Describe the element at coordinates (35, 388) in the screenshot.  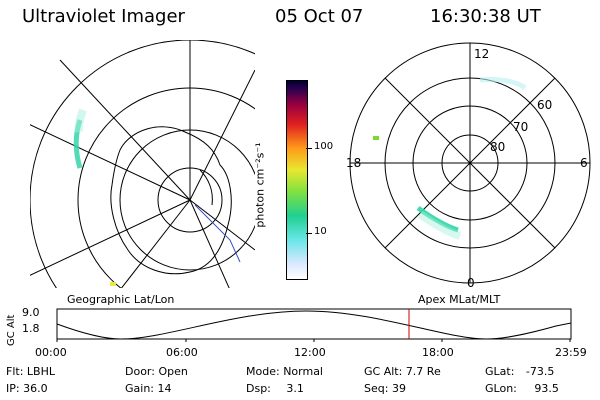
I see `ip-value: 36.0` at that location.